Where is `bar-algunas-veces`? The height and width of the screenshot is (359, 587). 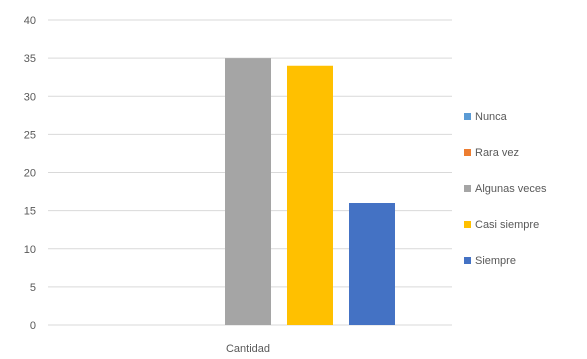 bar-algunas-veces is located at coordinates (248, 191).